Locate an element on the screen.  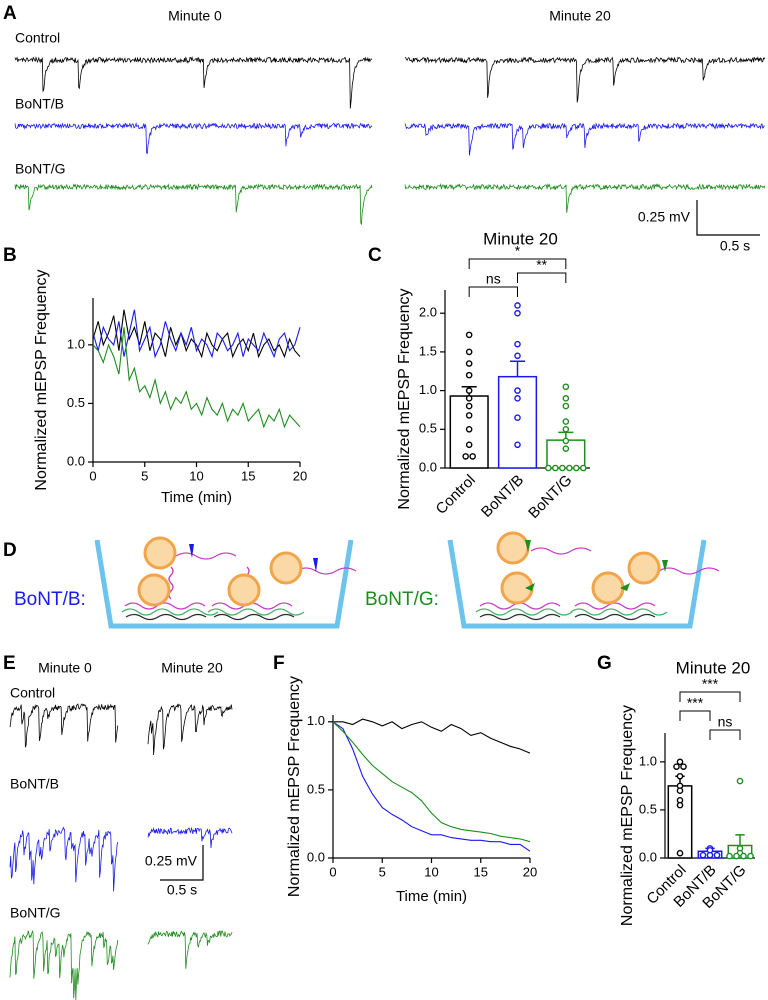
trace-label: BoNT/G is located at coordinates (40, 169).